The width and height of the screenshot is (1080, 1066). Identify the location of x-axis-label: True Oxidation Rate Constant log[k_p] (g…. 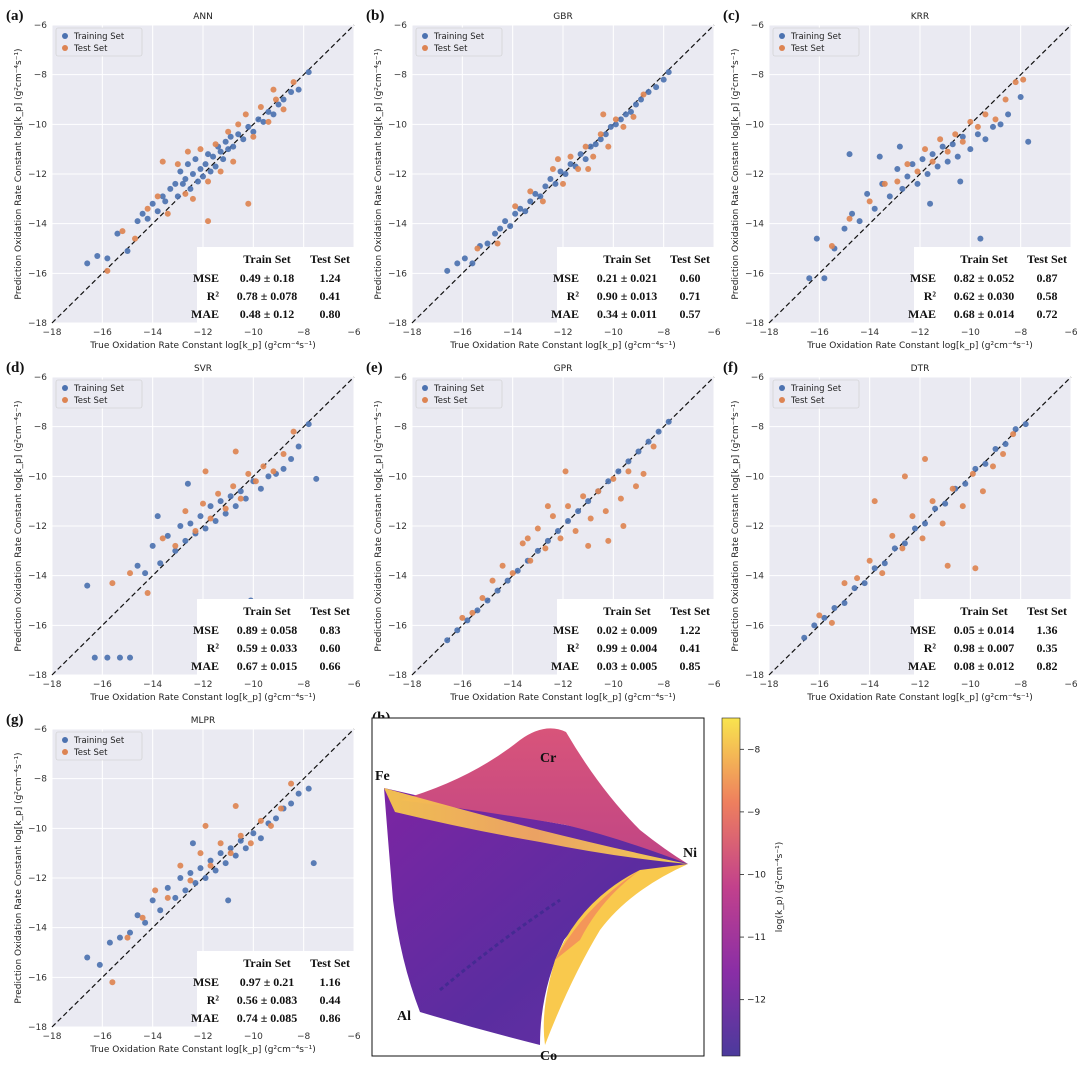
(562, 346).